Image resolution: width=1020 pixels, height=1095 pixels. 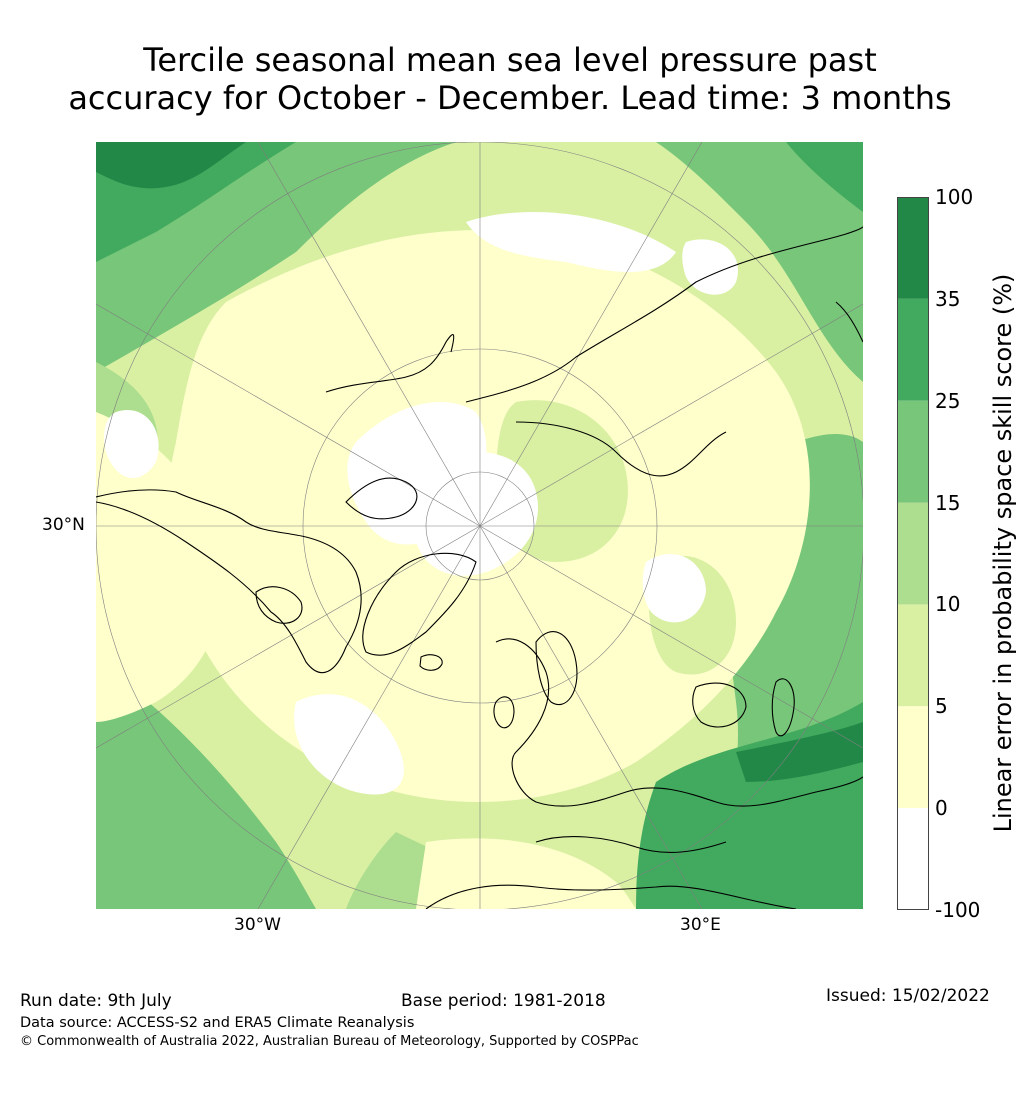 What do you see at coordinates (948, 502) in the screenshot?
I see `colorbar-tick-label: 15` at bounding box center [948, 502].